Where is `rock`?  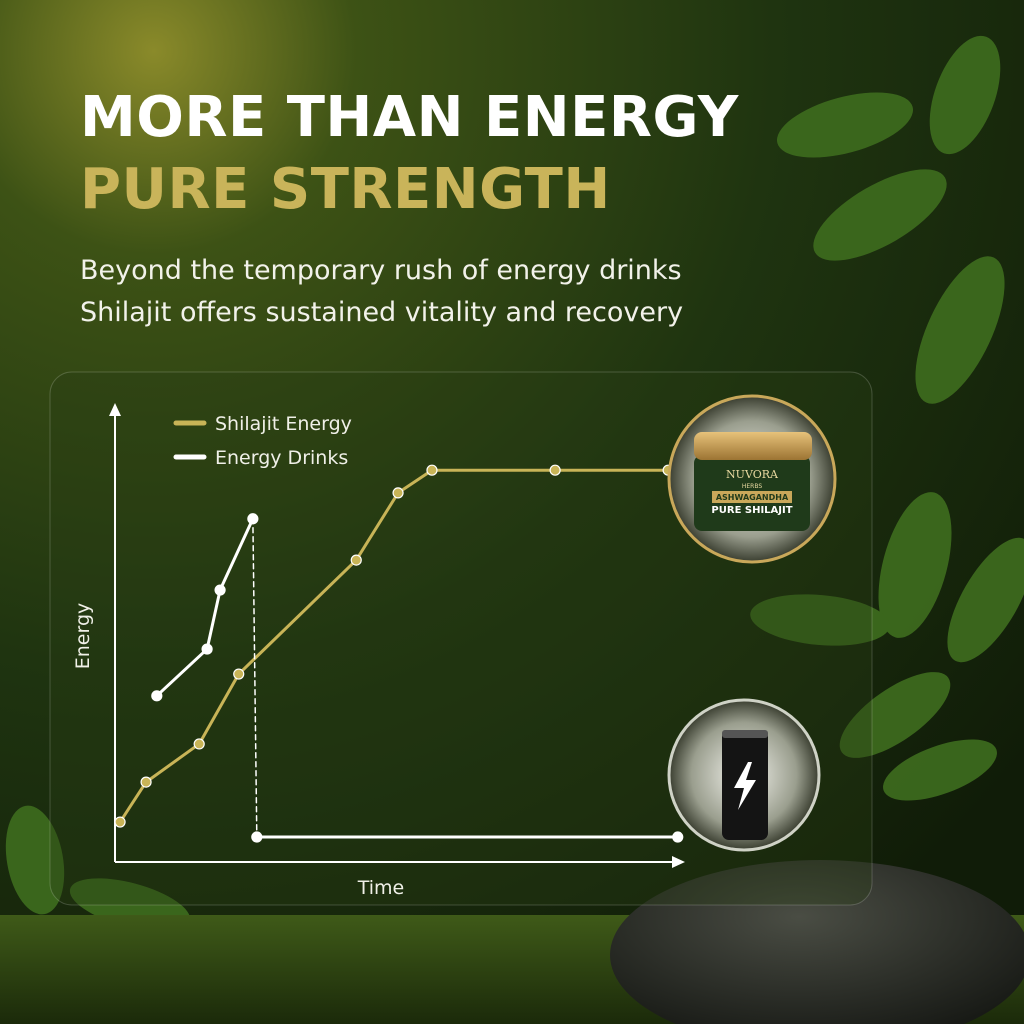
rock is located at coordinates (817, 942).